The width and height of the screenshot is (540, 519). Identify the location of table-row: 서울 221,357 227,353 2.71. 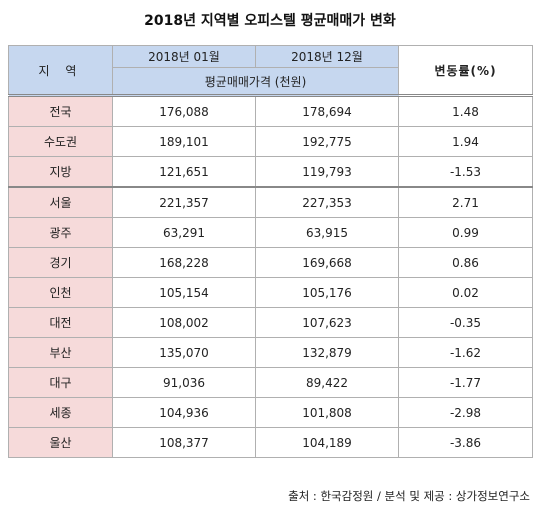
(270, 202).